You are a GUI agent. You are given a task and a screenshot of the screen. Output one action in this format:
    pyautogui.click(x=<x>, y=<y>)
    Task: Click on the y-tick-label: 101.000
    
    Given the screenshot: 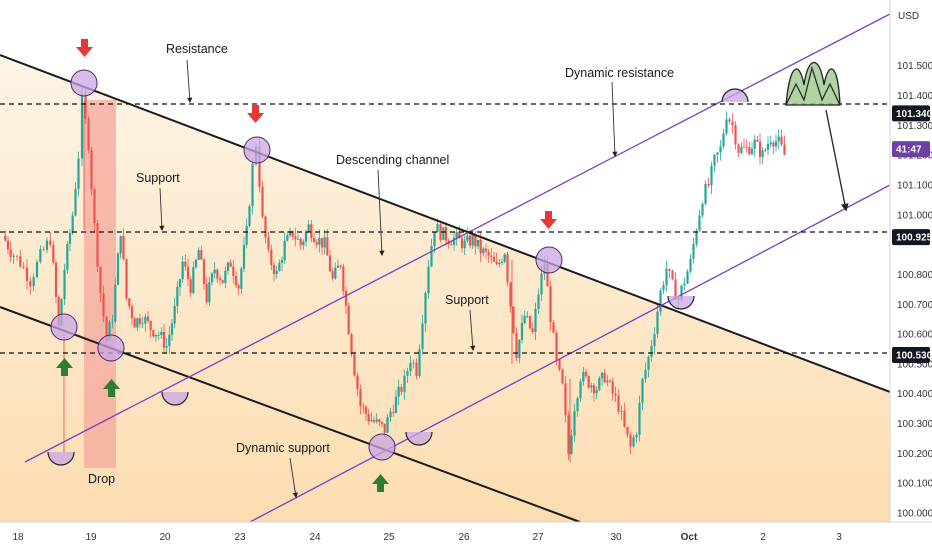 What is the action you would take?
    pyautogui.click(x=914, y=215)
    